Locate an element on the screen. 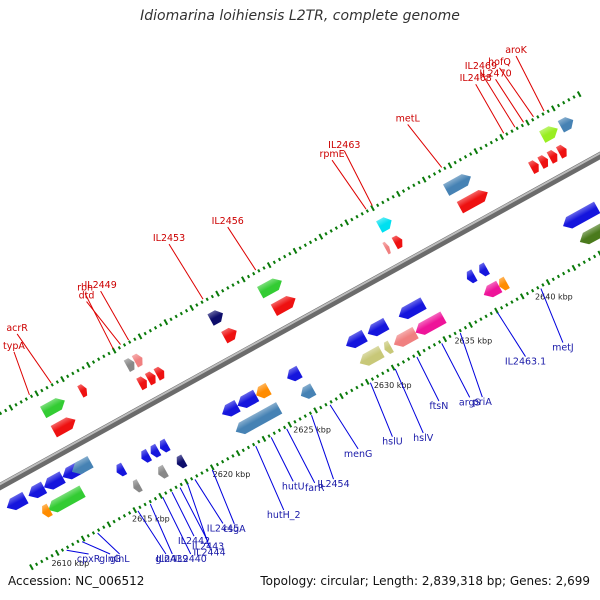 This screenshot has width=600, height=600. gene-label: IL2470 is located at coordinates (495, 73).